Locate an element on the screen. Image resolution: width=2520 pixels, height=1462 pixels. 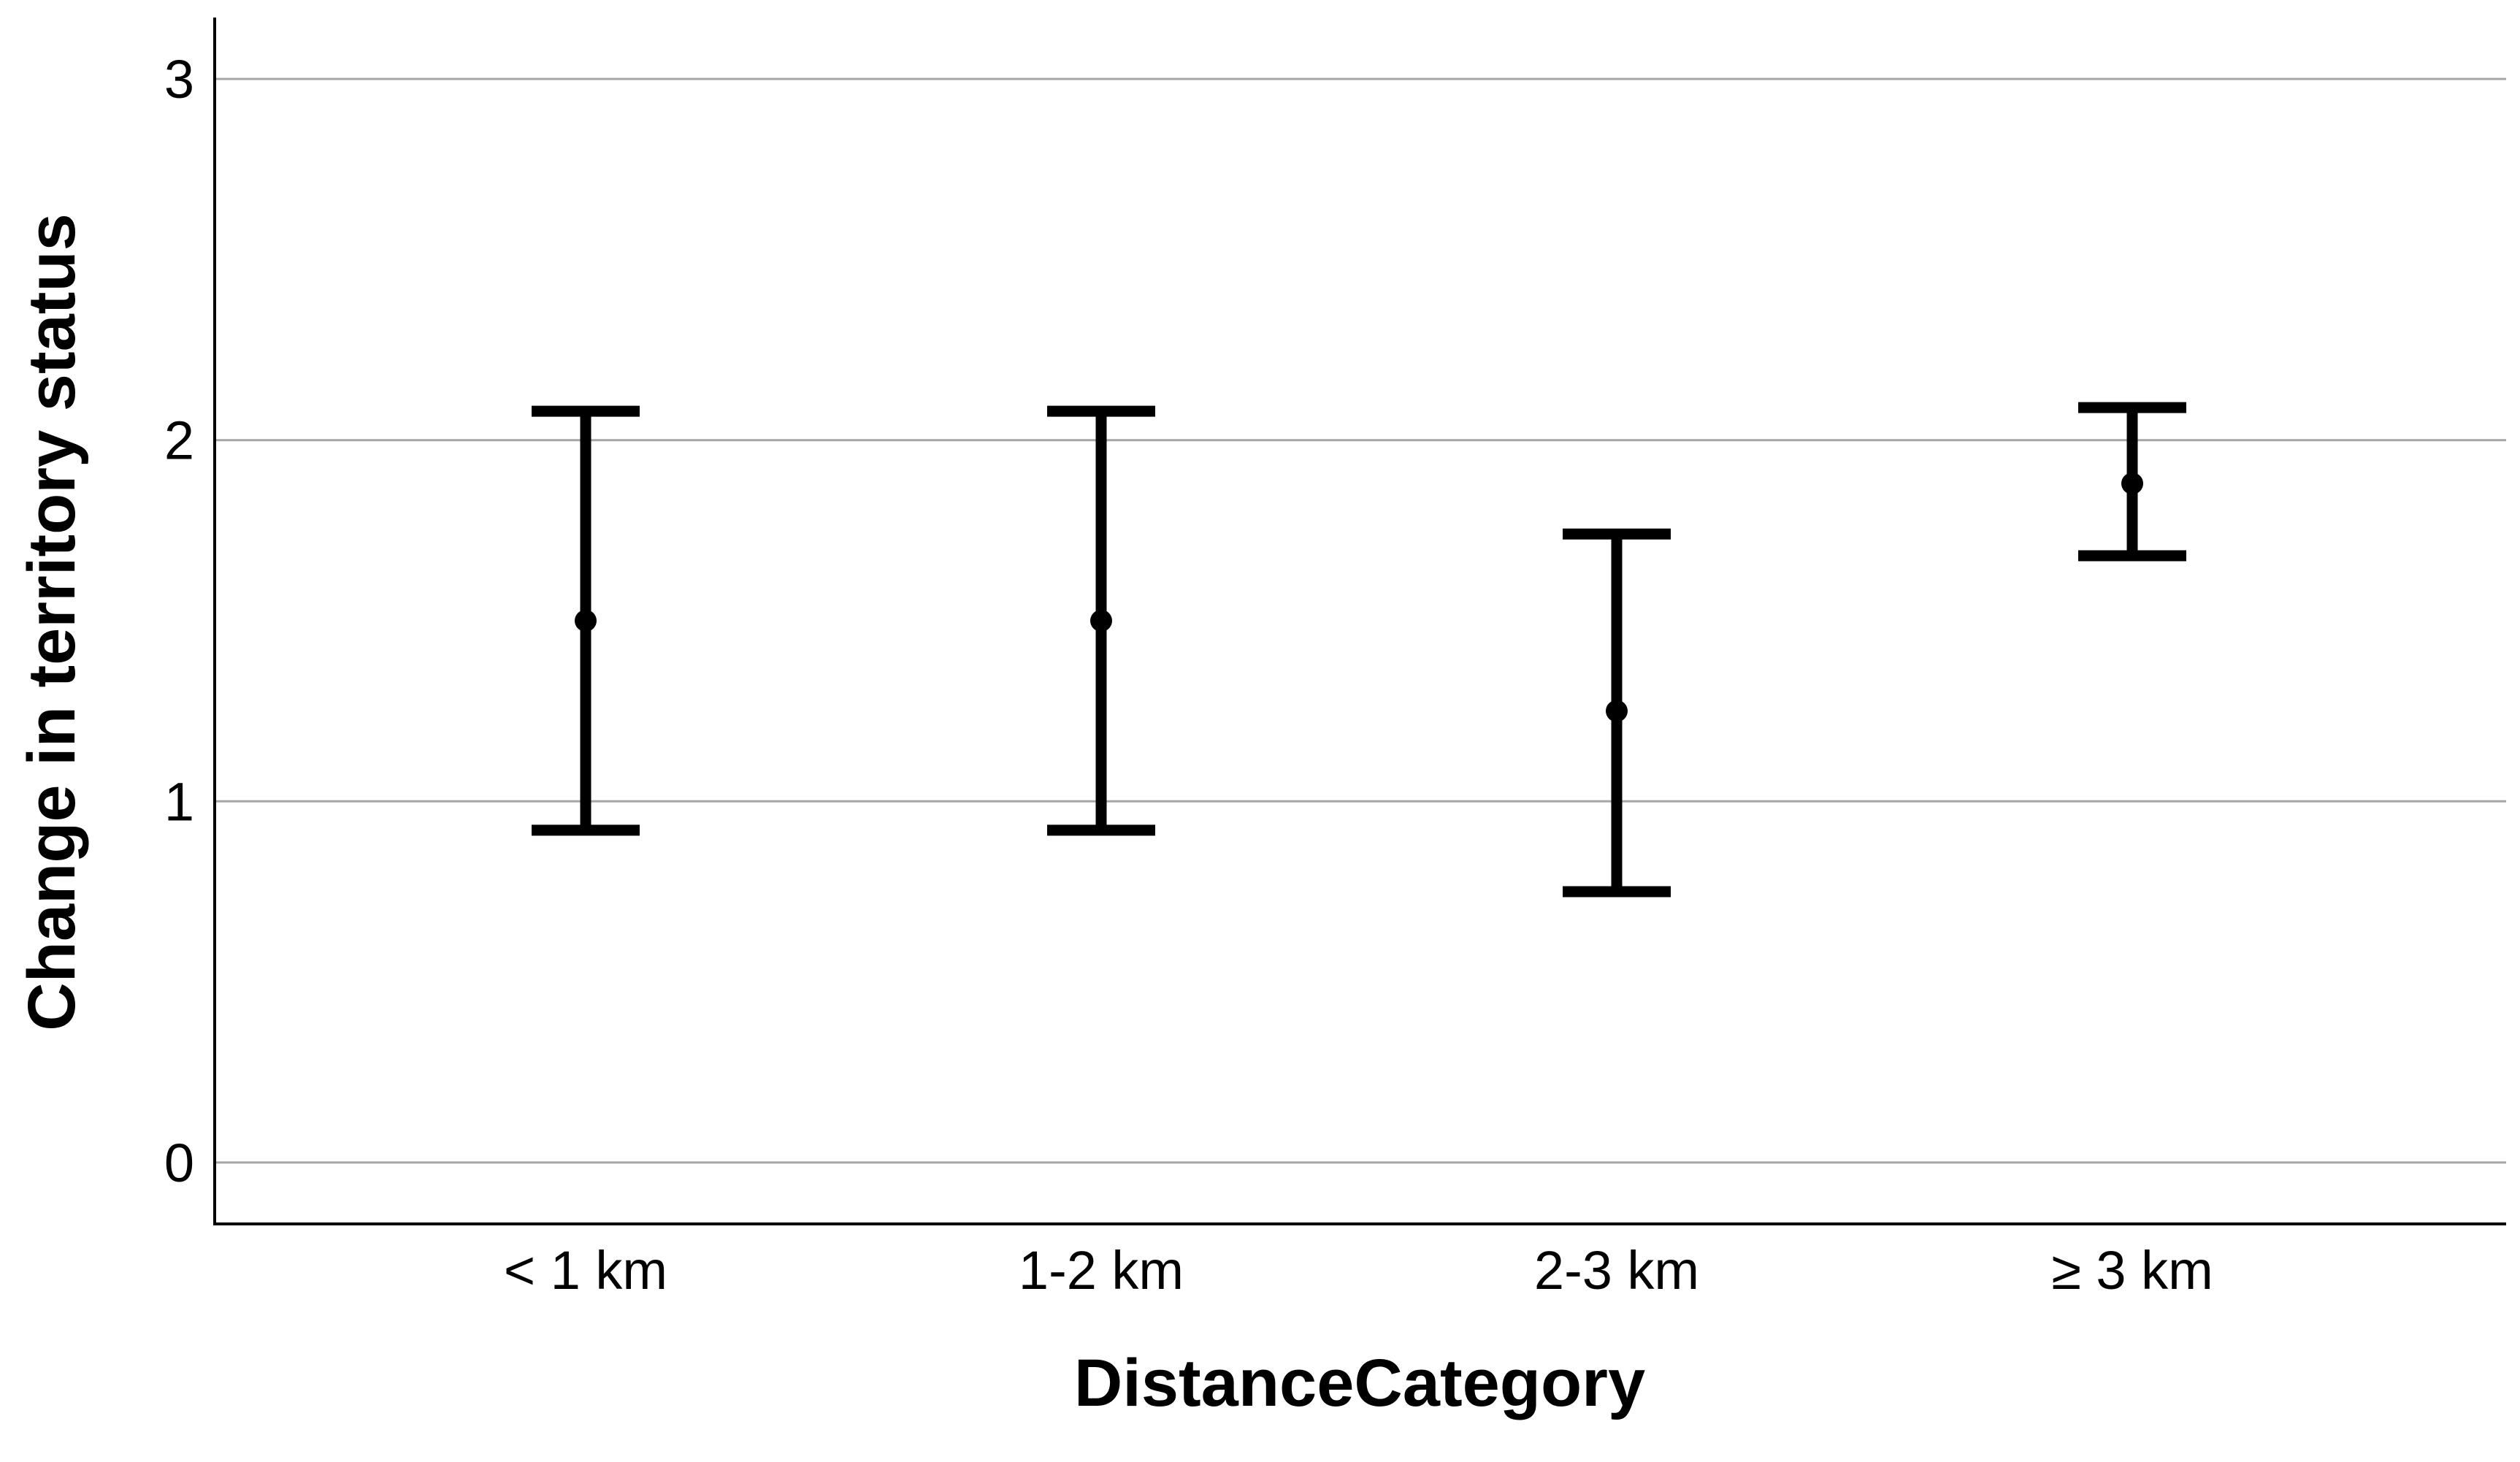
x-tick-label: < 1 km is located at coordinates (585, 1270).